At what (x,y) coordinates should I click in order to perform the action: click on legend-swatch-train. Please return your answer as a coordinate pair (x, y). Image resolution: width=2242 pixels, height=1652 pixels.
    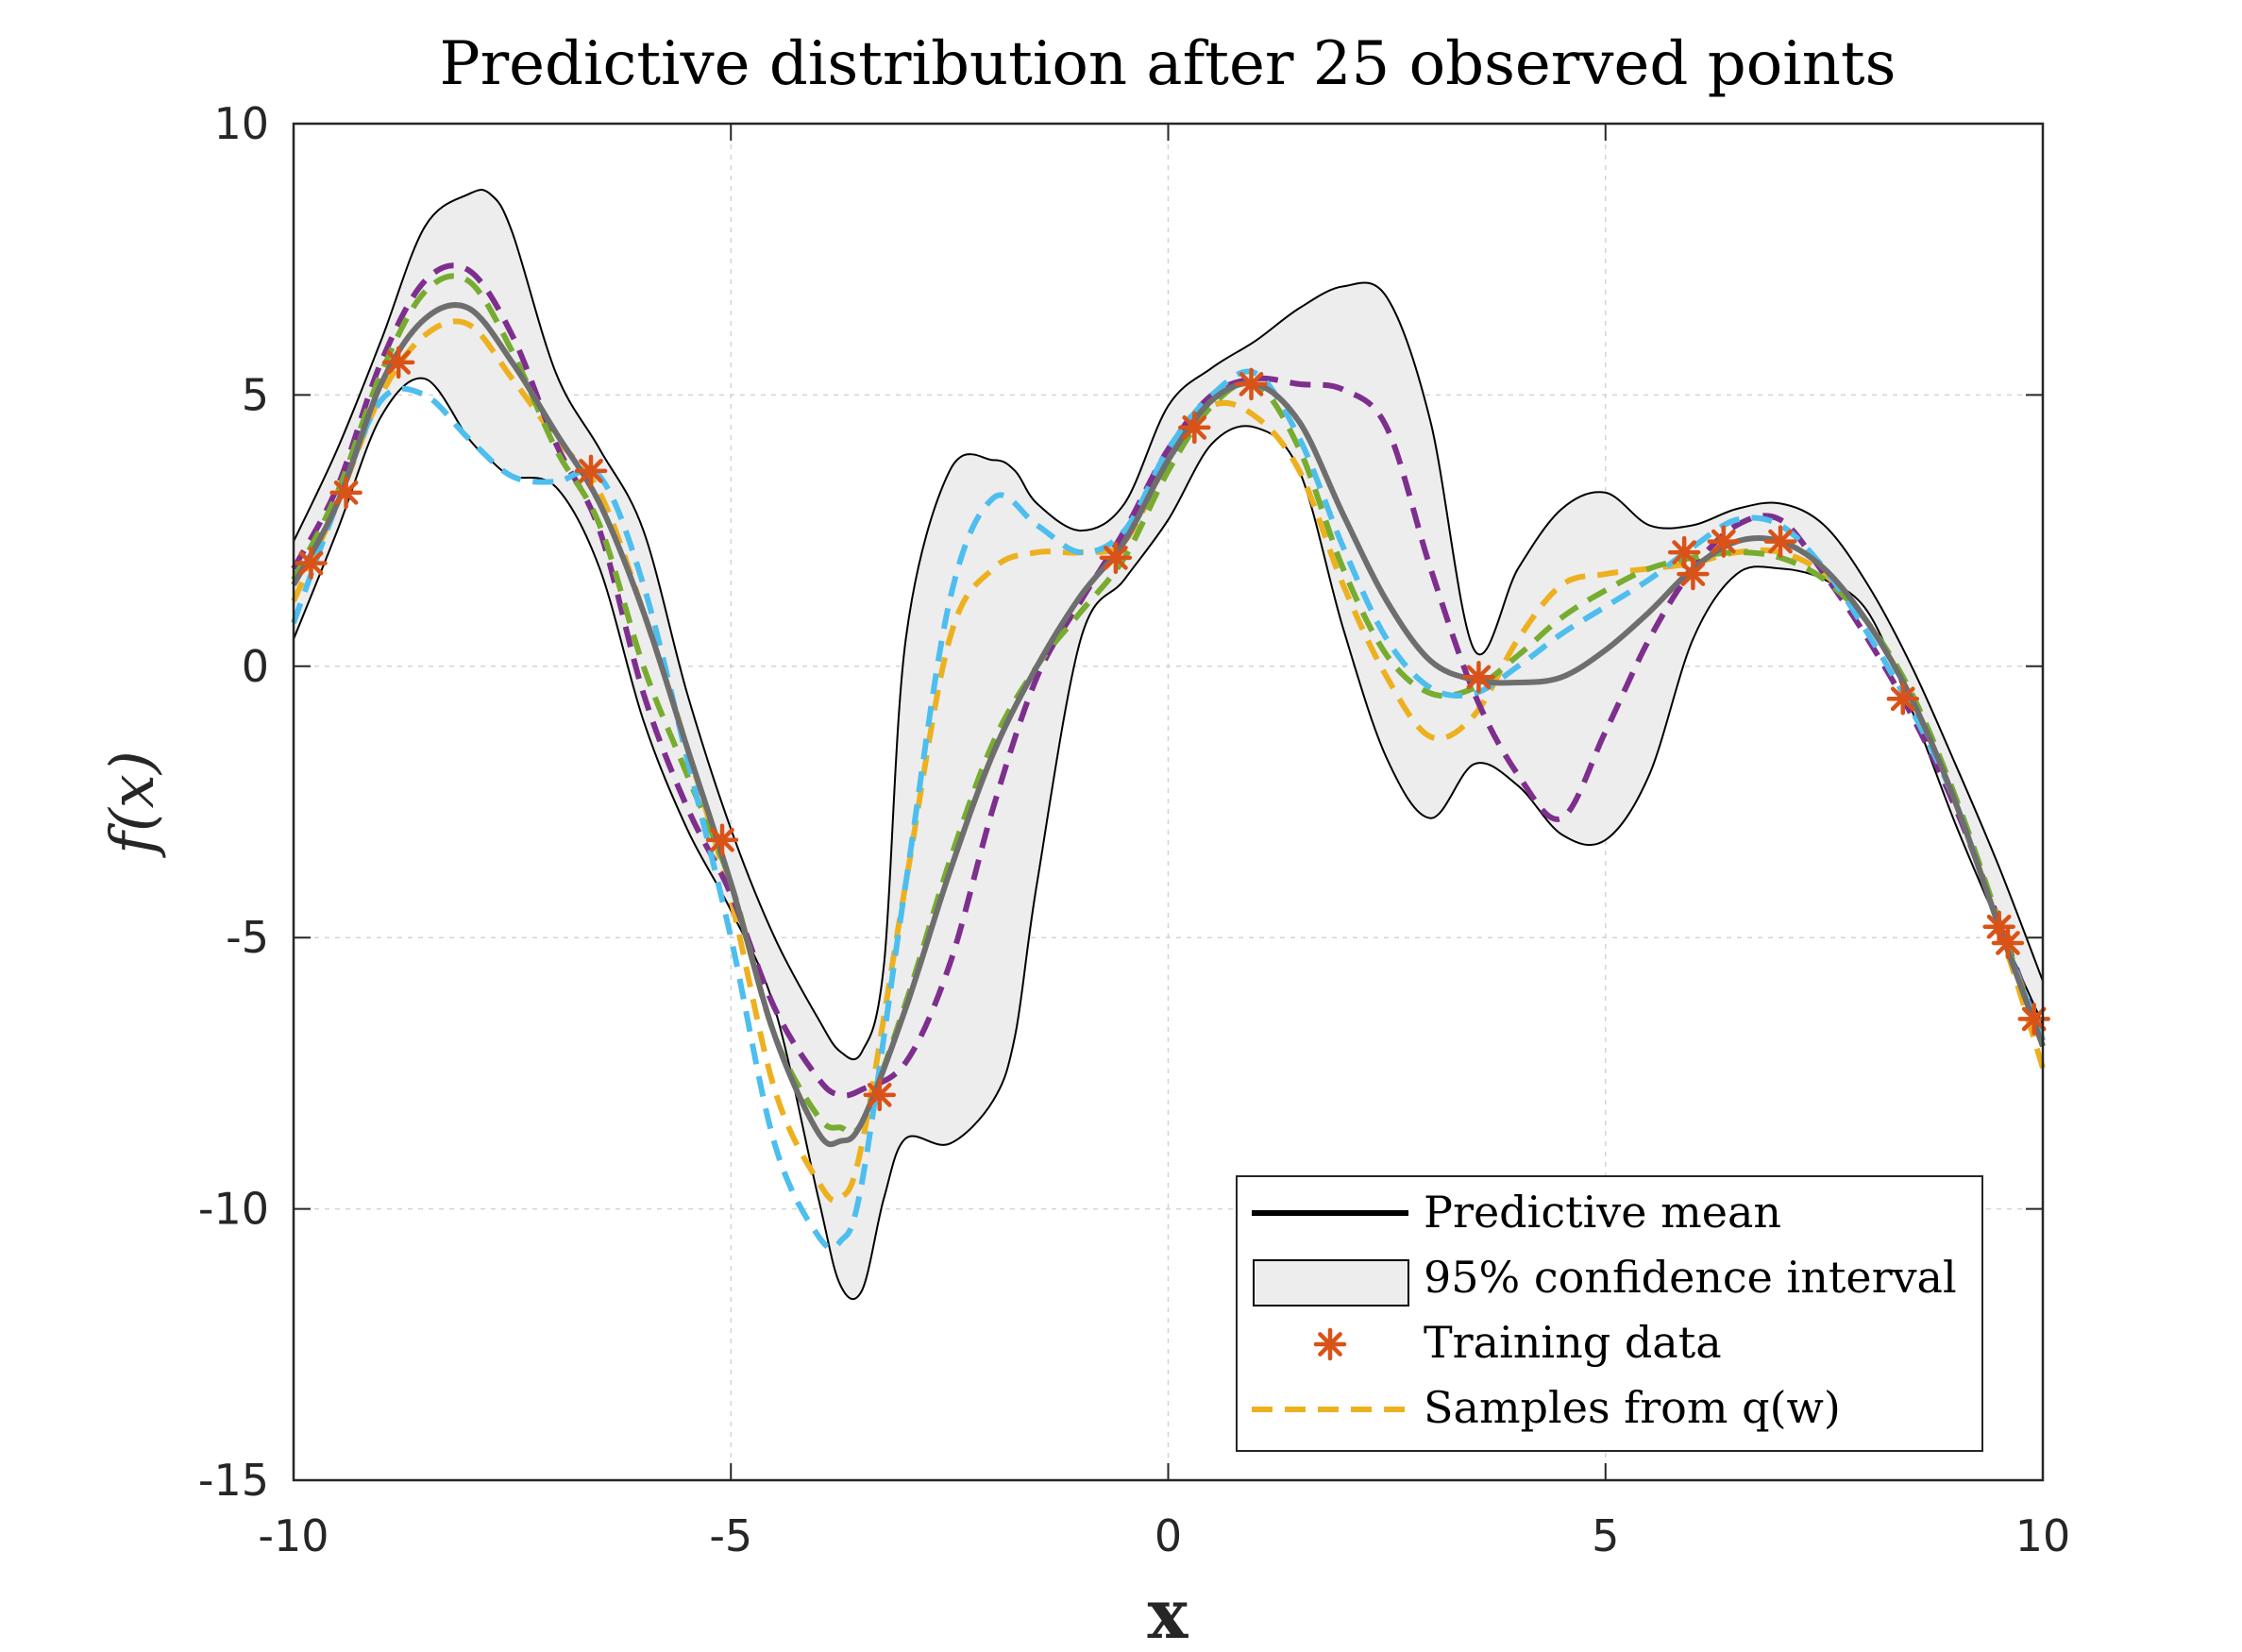
    Looking at the image, I should click on (1330, 1344).